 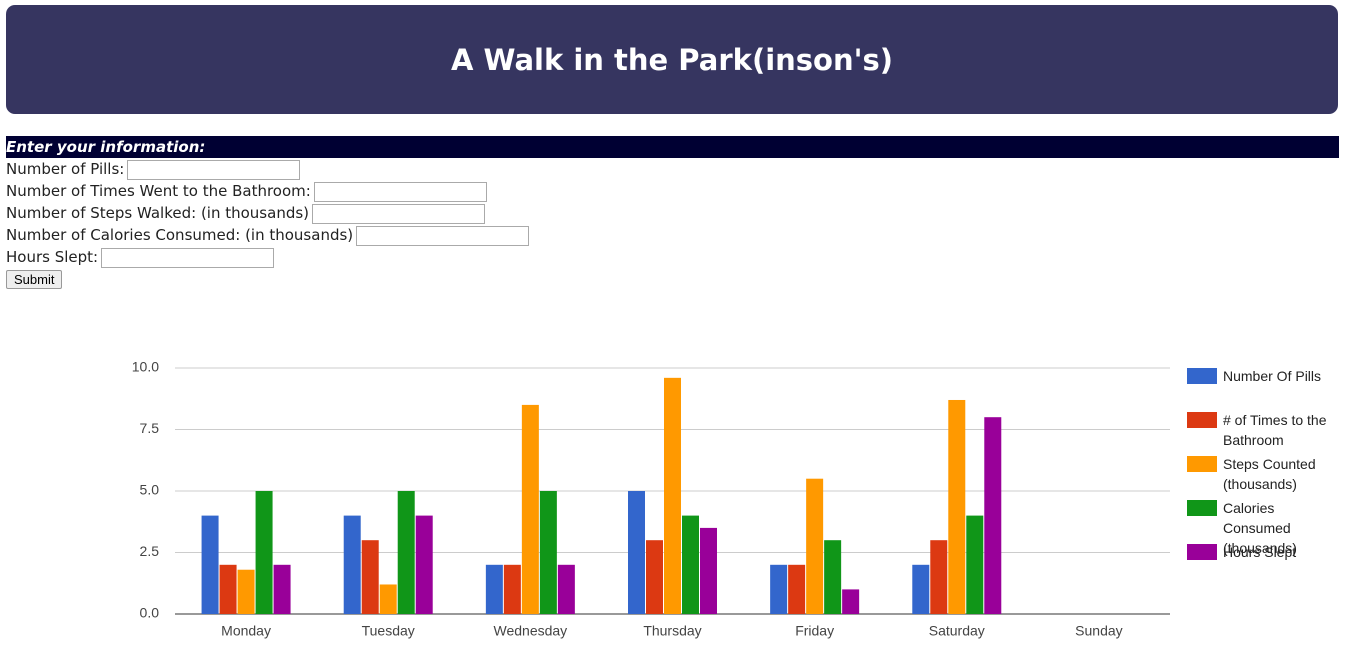 What do you see at coordinates (150, 490) in the screenshot?
I see `y-tick-label: 5.0` at bounding box center [150, 490].